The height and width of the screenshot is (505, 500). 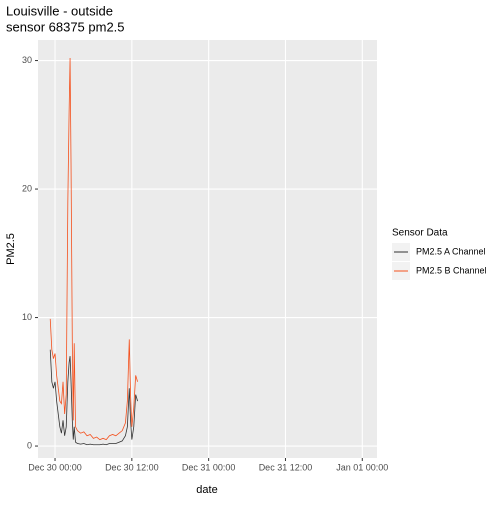 I want to click on legend-label: PM2.5 B Channel, so click(x=451, y=270).